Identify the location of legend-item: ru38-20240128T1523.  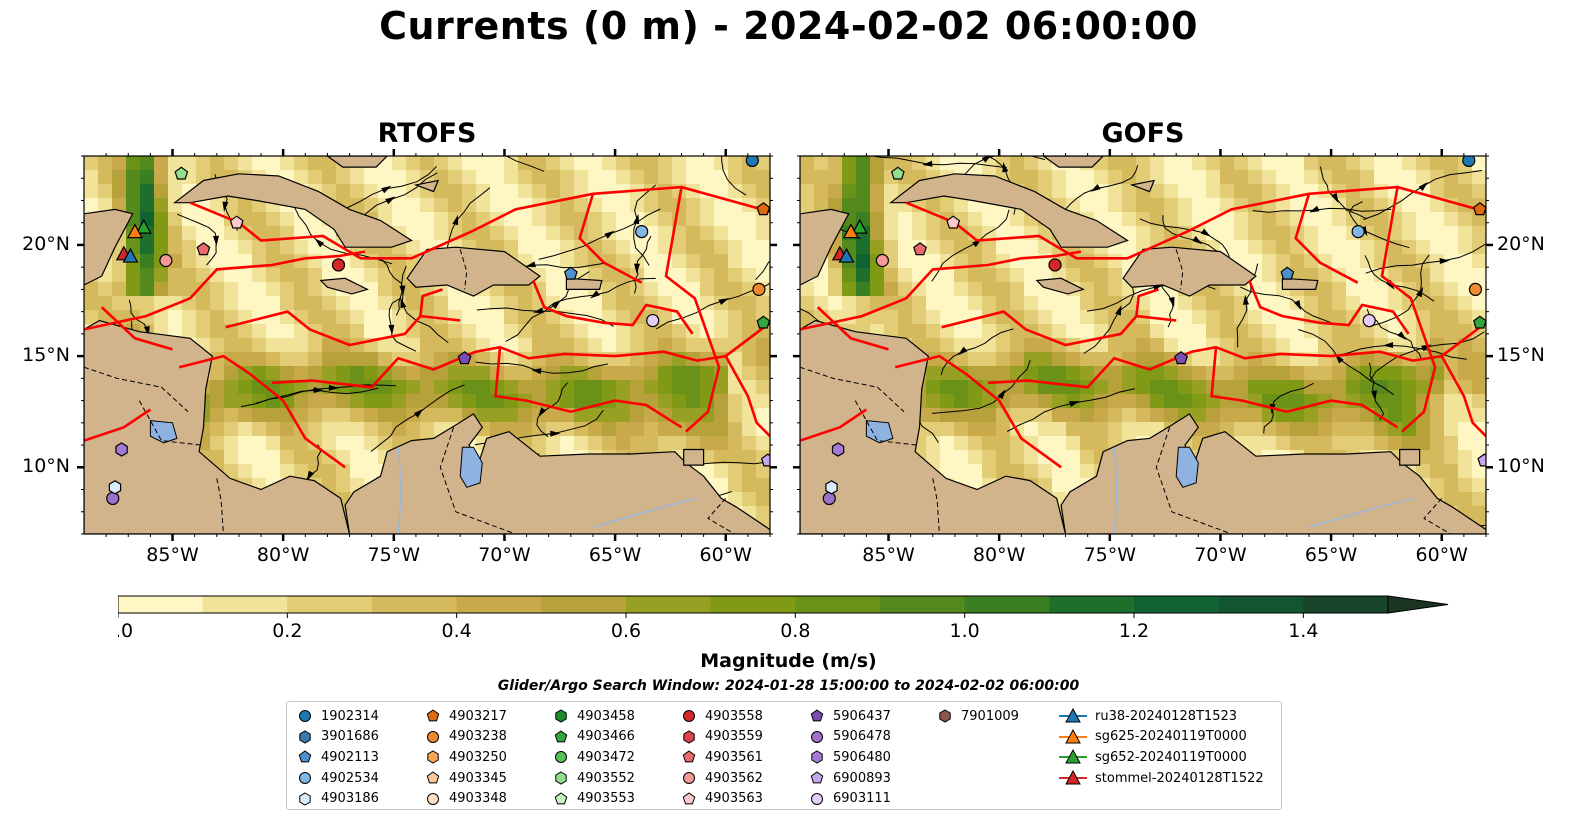
(1161, 716).